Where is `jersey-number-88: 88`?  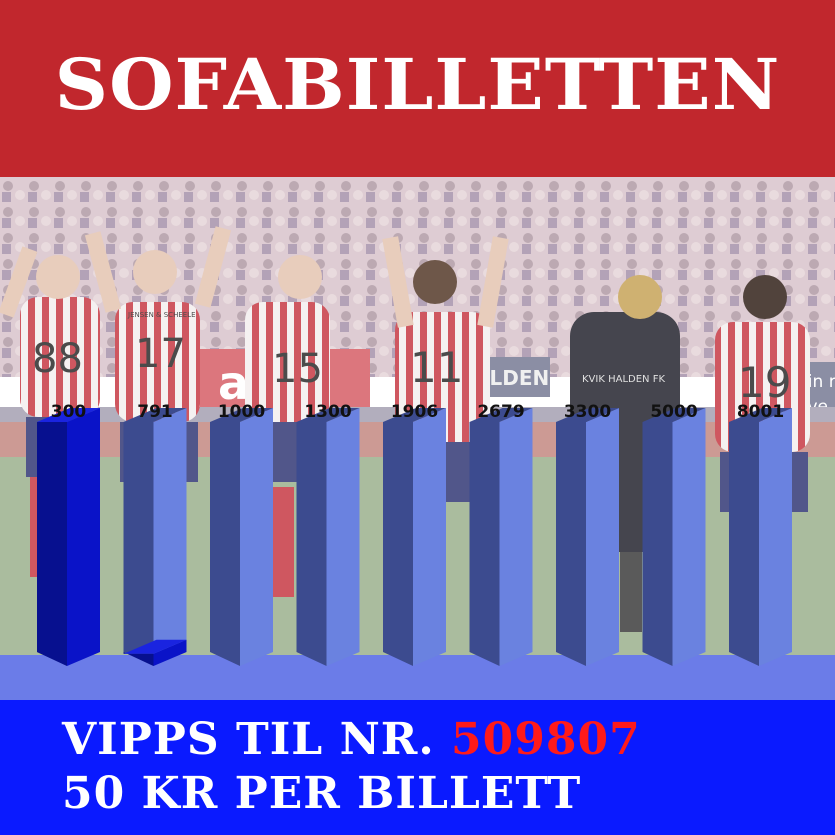
jersey-number-88: 88 is located at coordinates (57, 359).